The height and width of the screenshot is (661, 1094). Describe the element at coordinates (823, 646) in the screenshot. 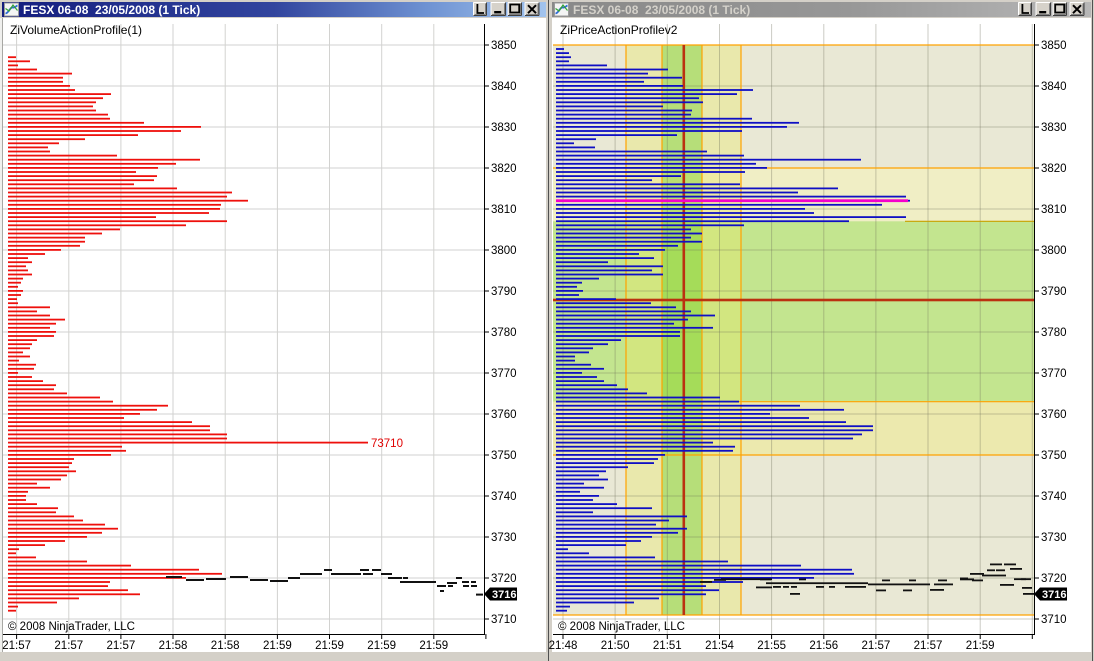

I see `svg-text: 21:56` at that location.